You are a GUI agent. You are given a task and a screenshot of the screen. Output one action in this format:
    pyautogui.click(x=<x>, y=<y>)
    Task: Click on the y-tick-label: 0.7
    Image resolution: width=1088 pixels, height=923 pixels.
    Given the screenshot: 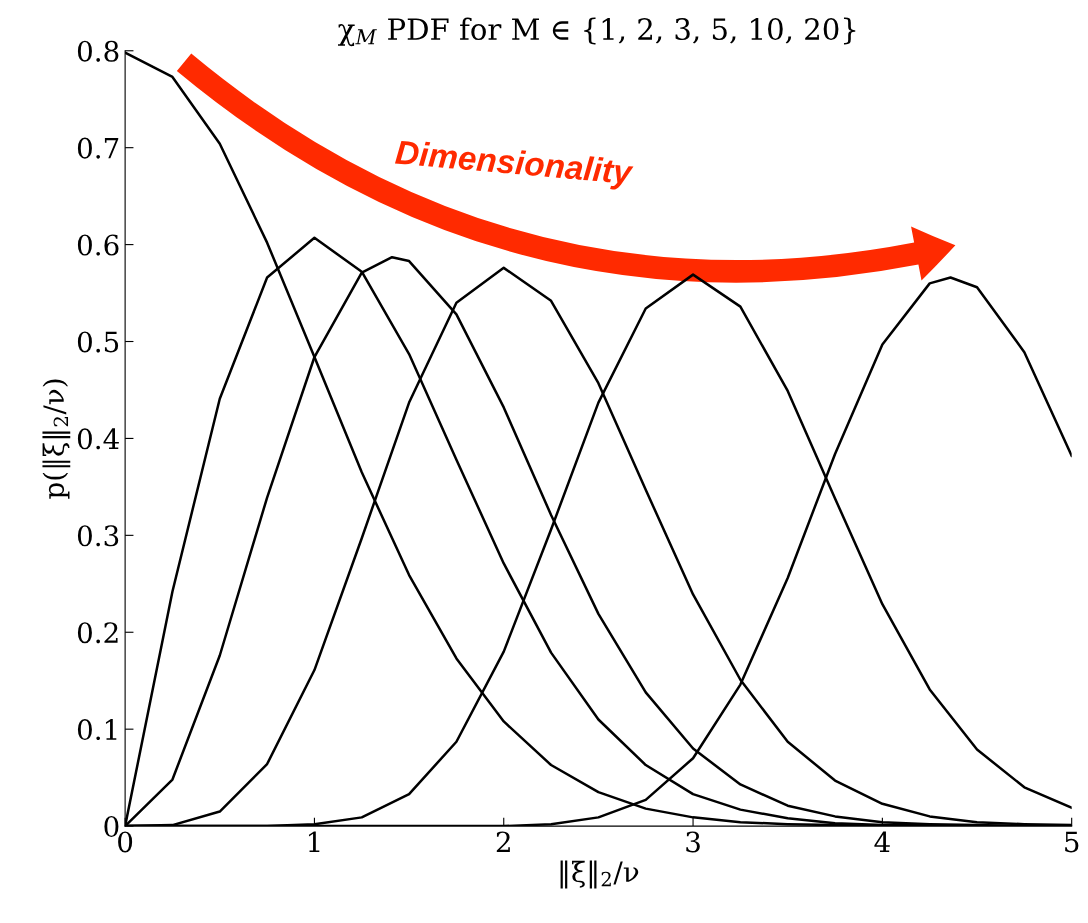 What is the action you would take?
    pyautogui.click(x=98, y=148)
    